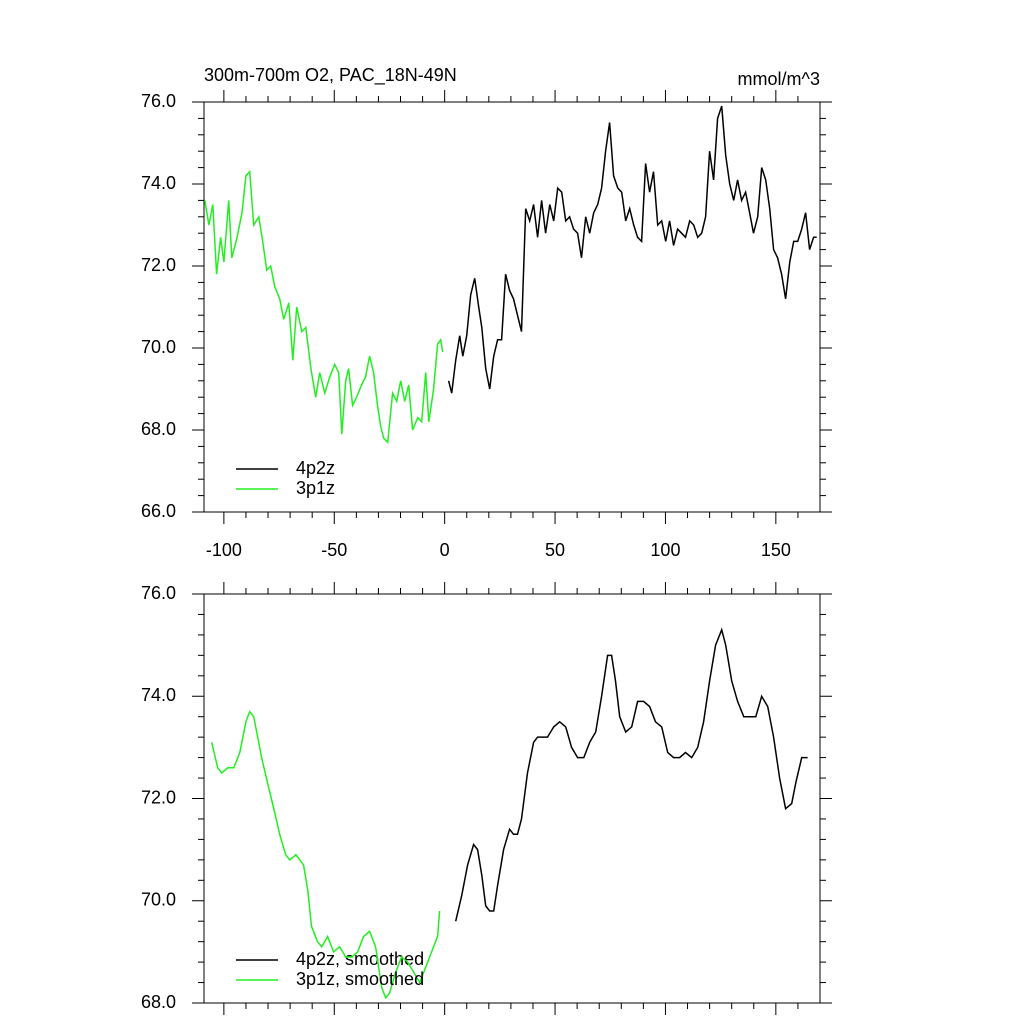  I want to click on y-tick-label: 66.0, so click(158, 511).